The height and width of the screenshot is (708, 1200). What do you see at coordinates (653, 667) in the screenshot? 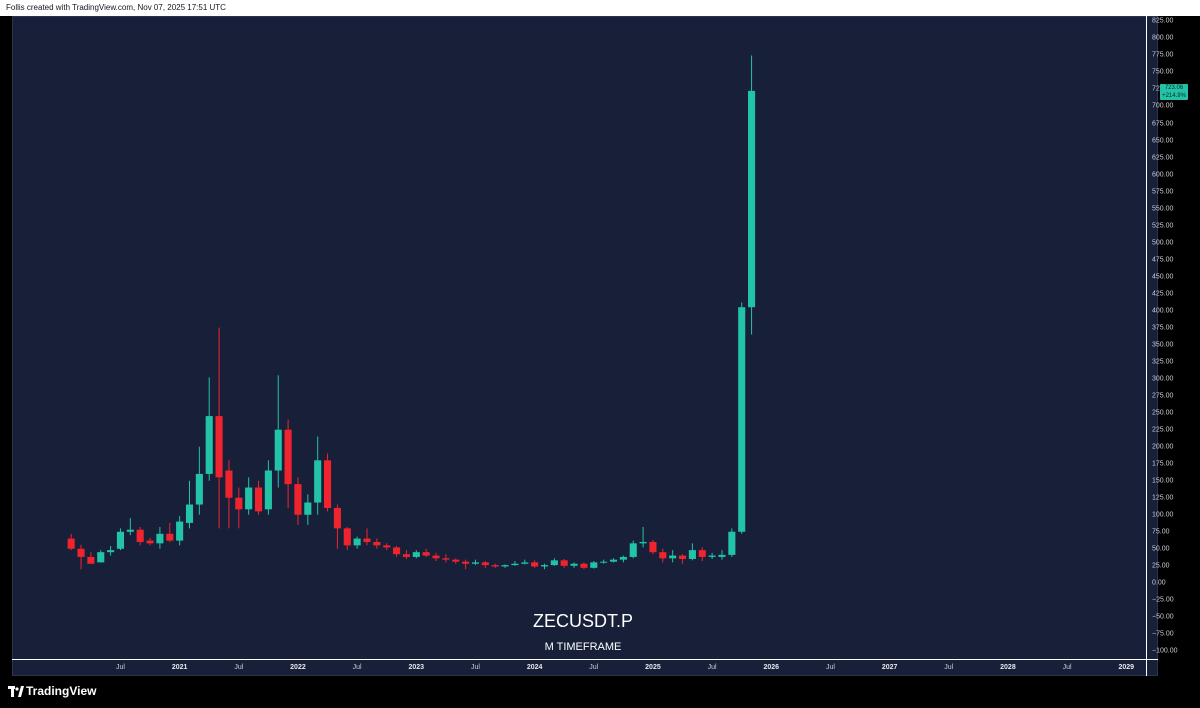
I see `time-tick-label: 2025` at bounding box center [653, 667].